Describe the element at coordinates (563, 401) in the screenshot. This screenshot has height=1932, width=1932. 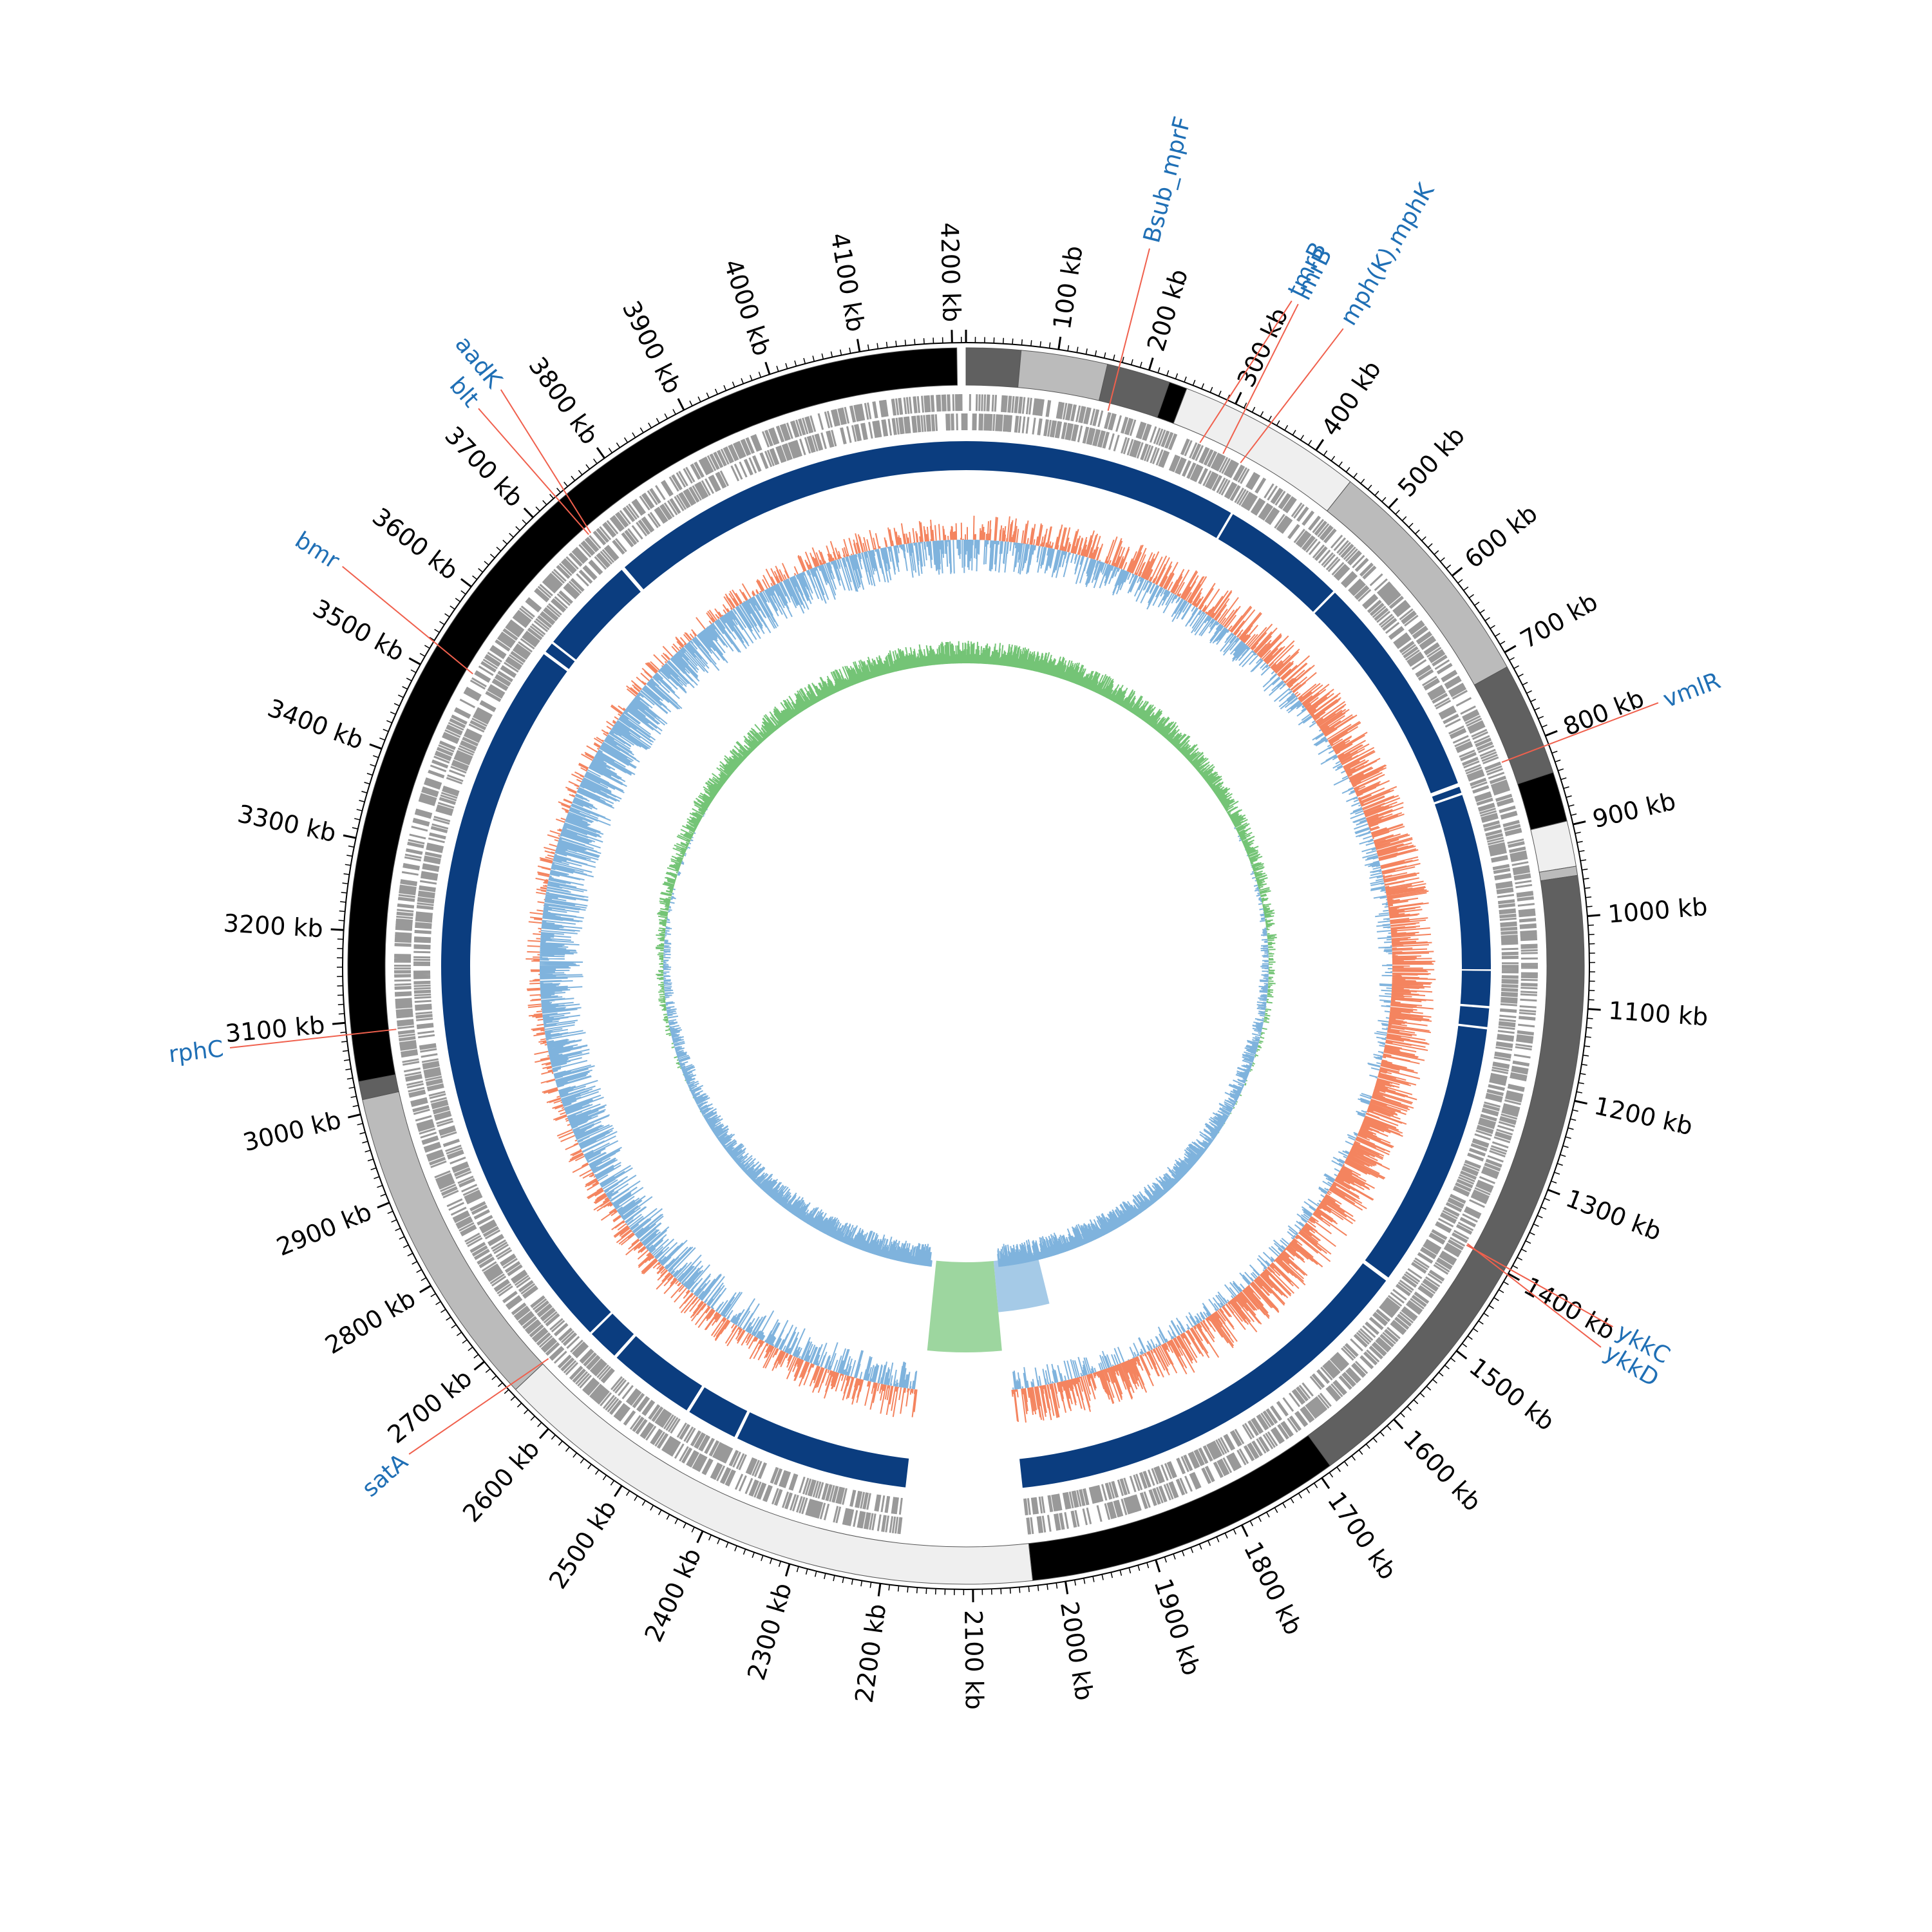
I see `tick-label: 3800 kb` at that location.